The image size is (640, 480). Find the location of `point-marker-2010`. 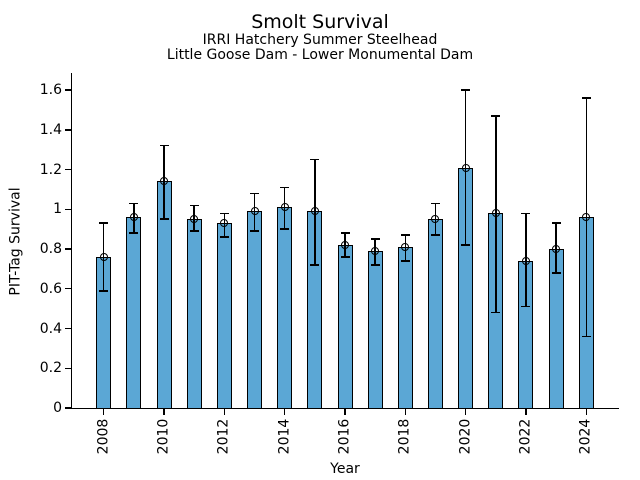

point-marker-2010 is located at coordinates (164, 181).